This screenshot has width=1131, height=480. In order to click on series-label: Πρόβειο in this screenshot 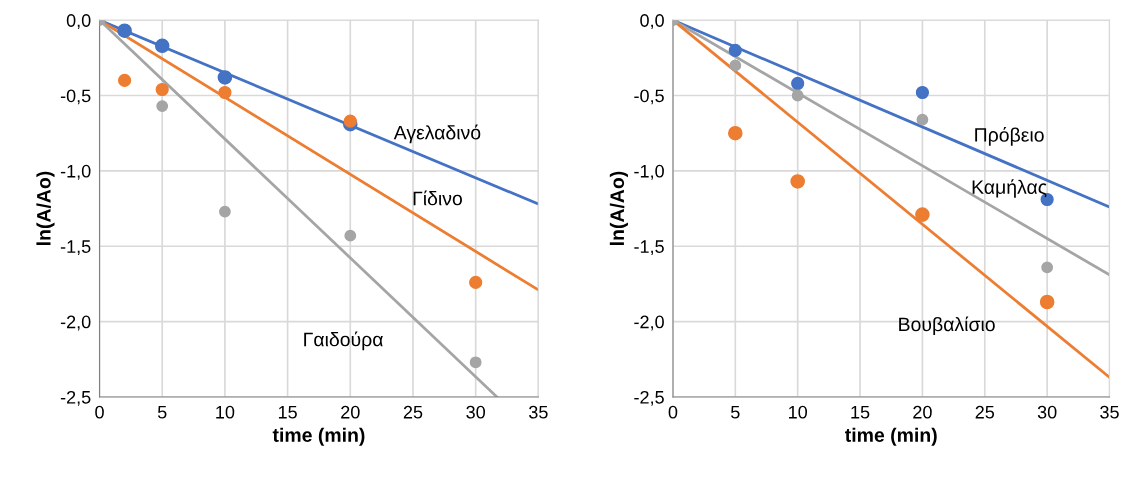, I will do `click(1009, 136)`.